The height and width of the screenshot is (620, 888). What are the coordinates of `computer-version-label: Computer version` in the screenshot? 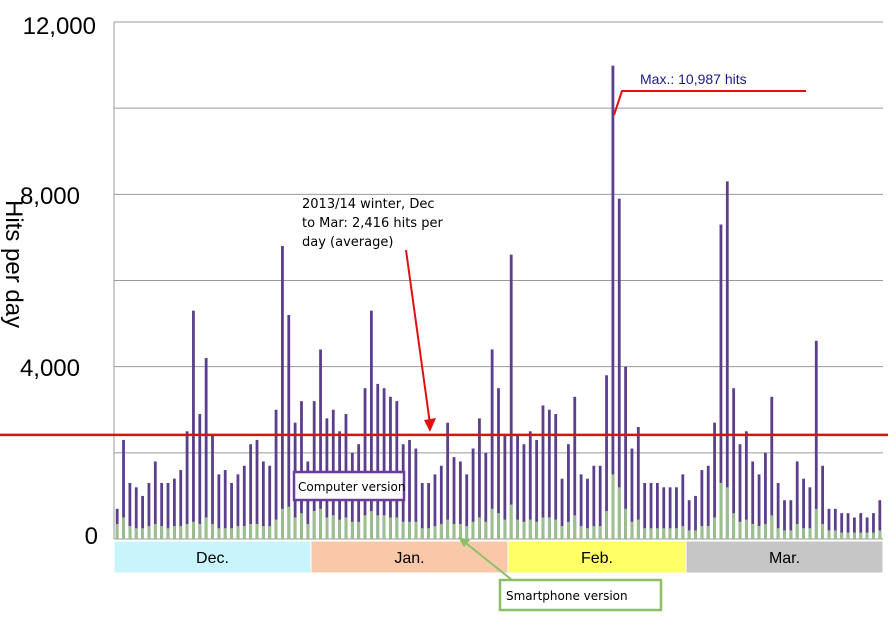 It's located at (351, 487).